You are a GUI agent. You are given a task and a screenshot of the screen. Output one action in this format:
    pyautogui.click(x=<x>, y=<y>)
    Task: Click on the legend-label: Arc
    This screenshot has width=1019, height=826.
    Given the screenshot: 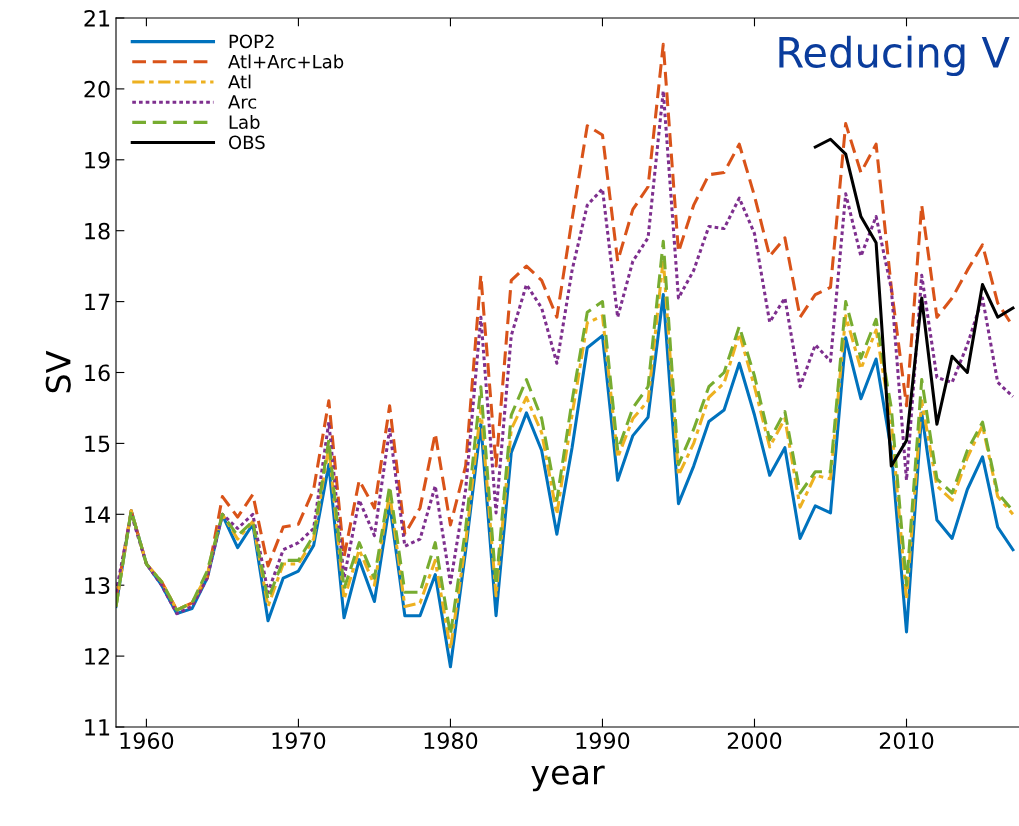 What is the action you would take?
    pyautogui.click(x=242, y=102)
    